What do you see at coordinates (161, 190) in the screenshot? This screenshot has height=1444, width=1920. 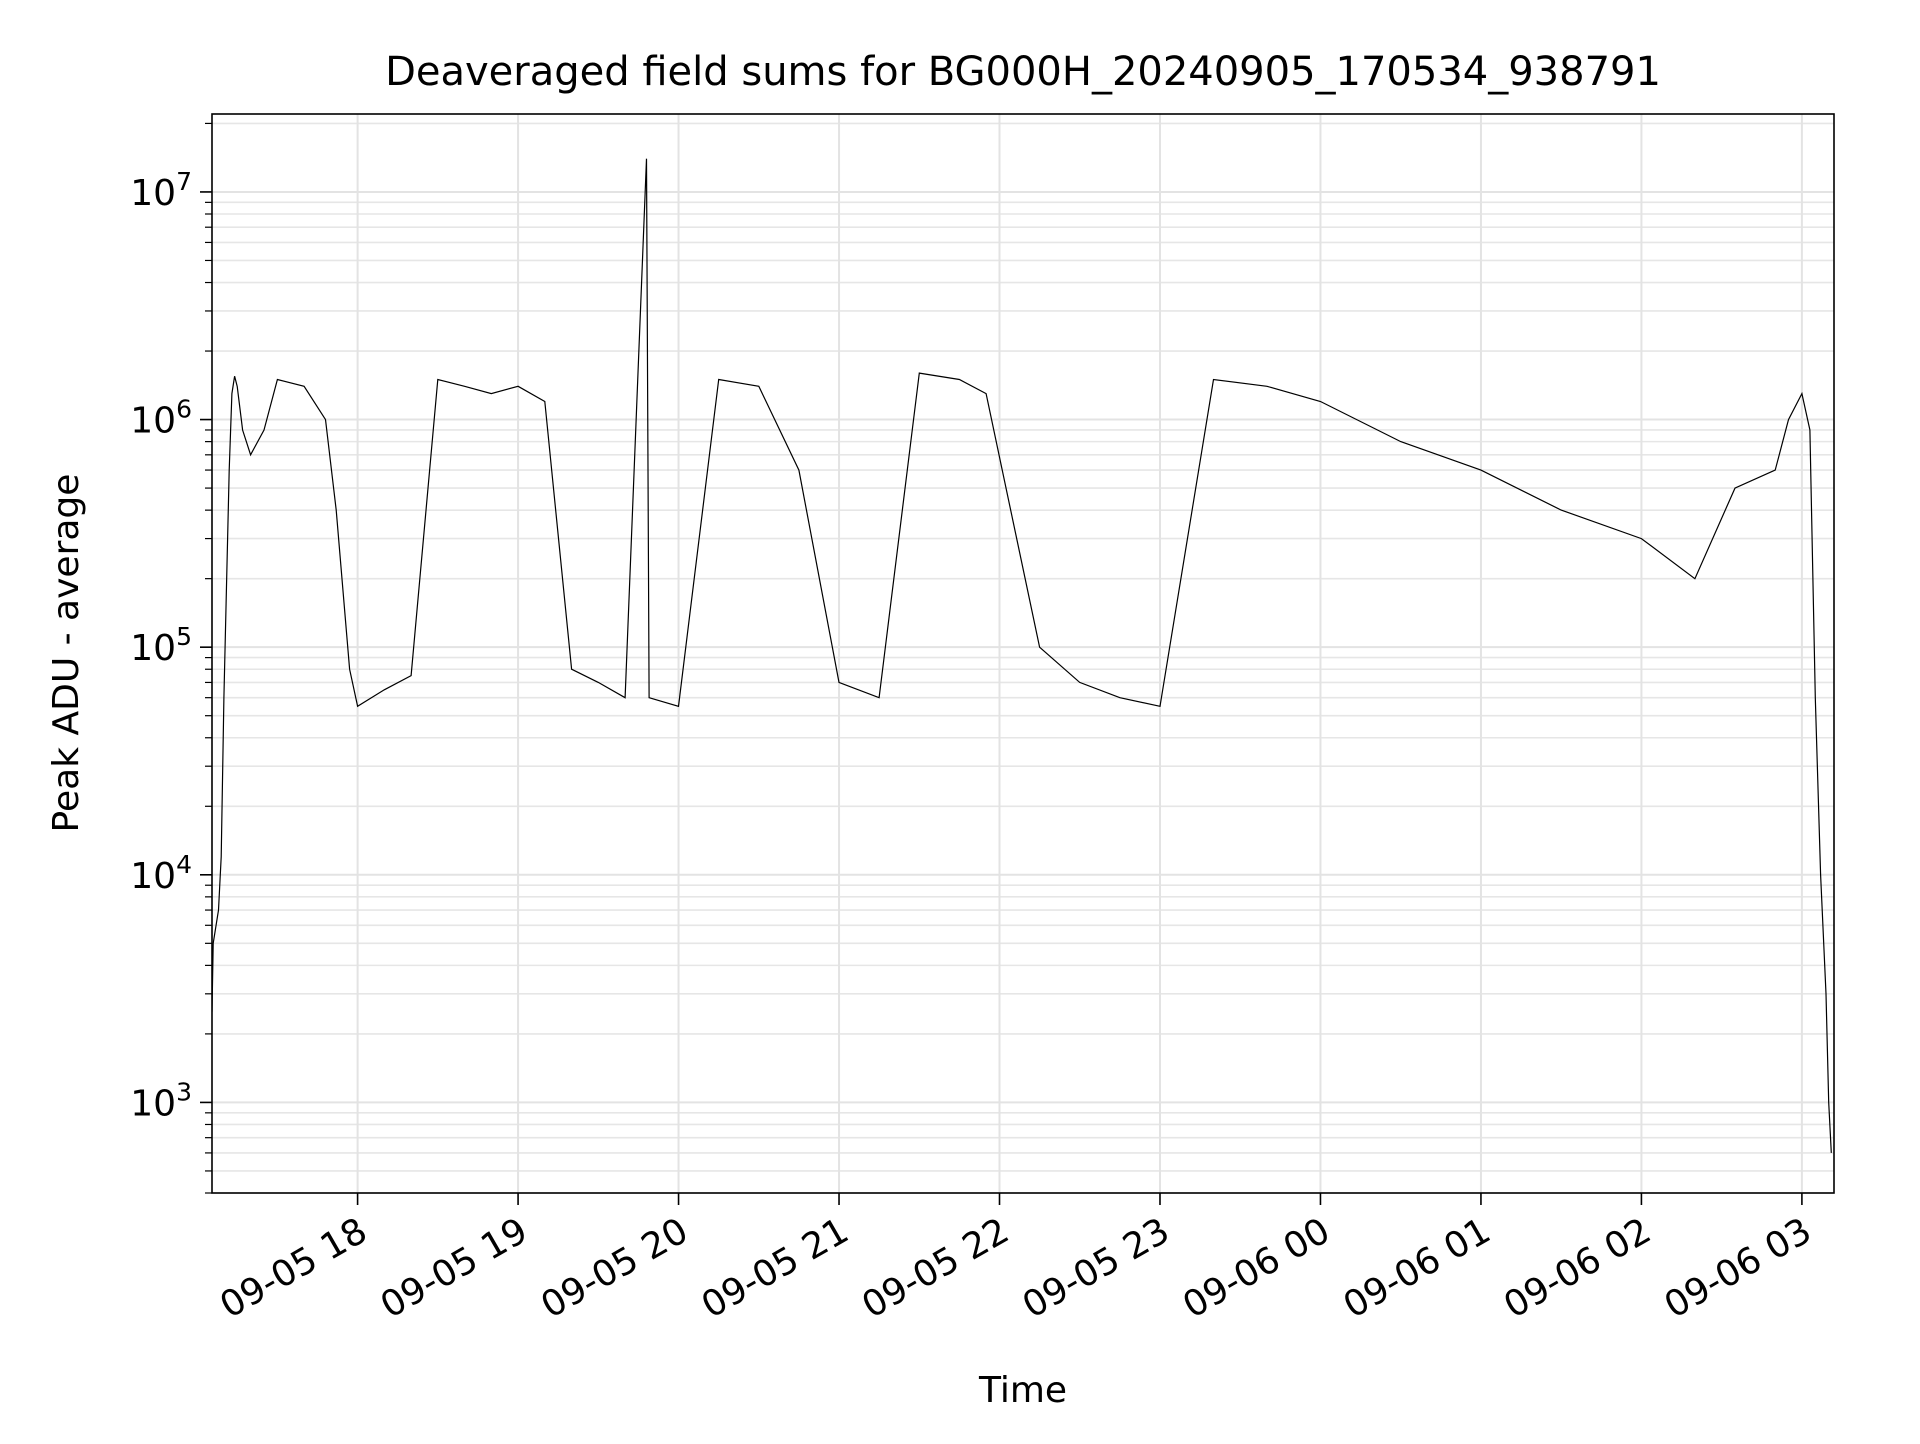 I see `y-tick-label: 10⁷` at bounding box center [161, 190].